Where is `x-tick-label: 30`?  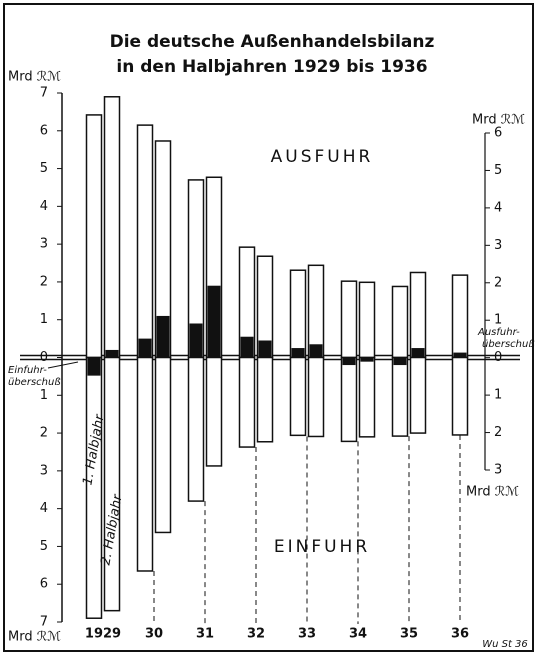 x-tick-label: 30 is located at coordinates (154, 634).